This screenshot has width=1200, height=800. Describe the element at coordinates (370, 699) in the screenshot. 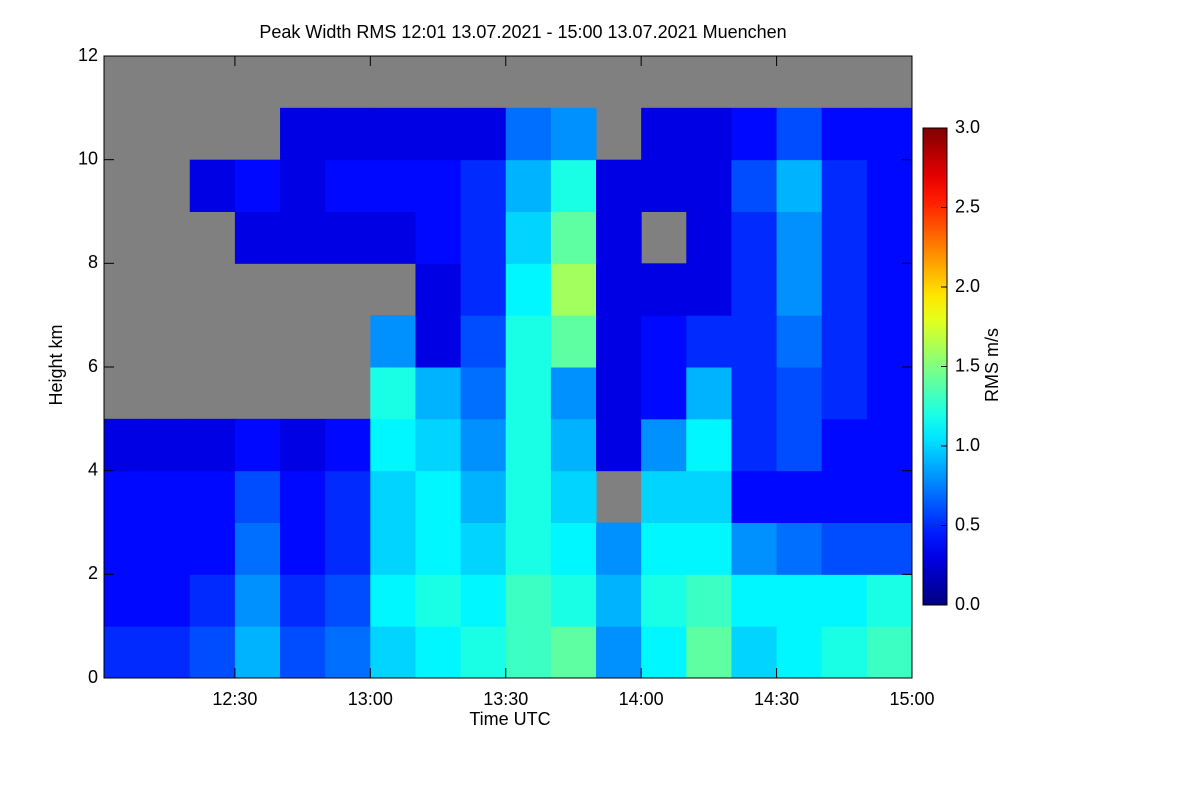

I see `x-tick-label: 13:00` at that location.